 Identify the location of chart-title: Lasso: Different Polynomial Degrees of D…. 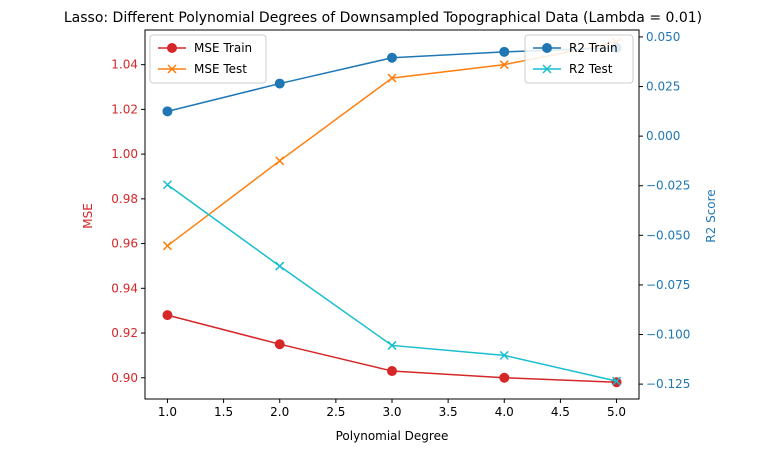
(383, 18).